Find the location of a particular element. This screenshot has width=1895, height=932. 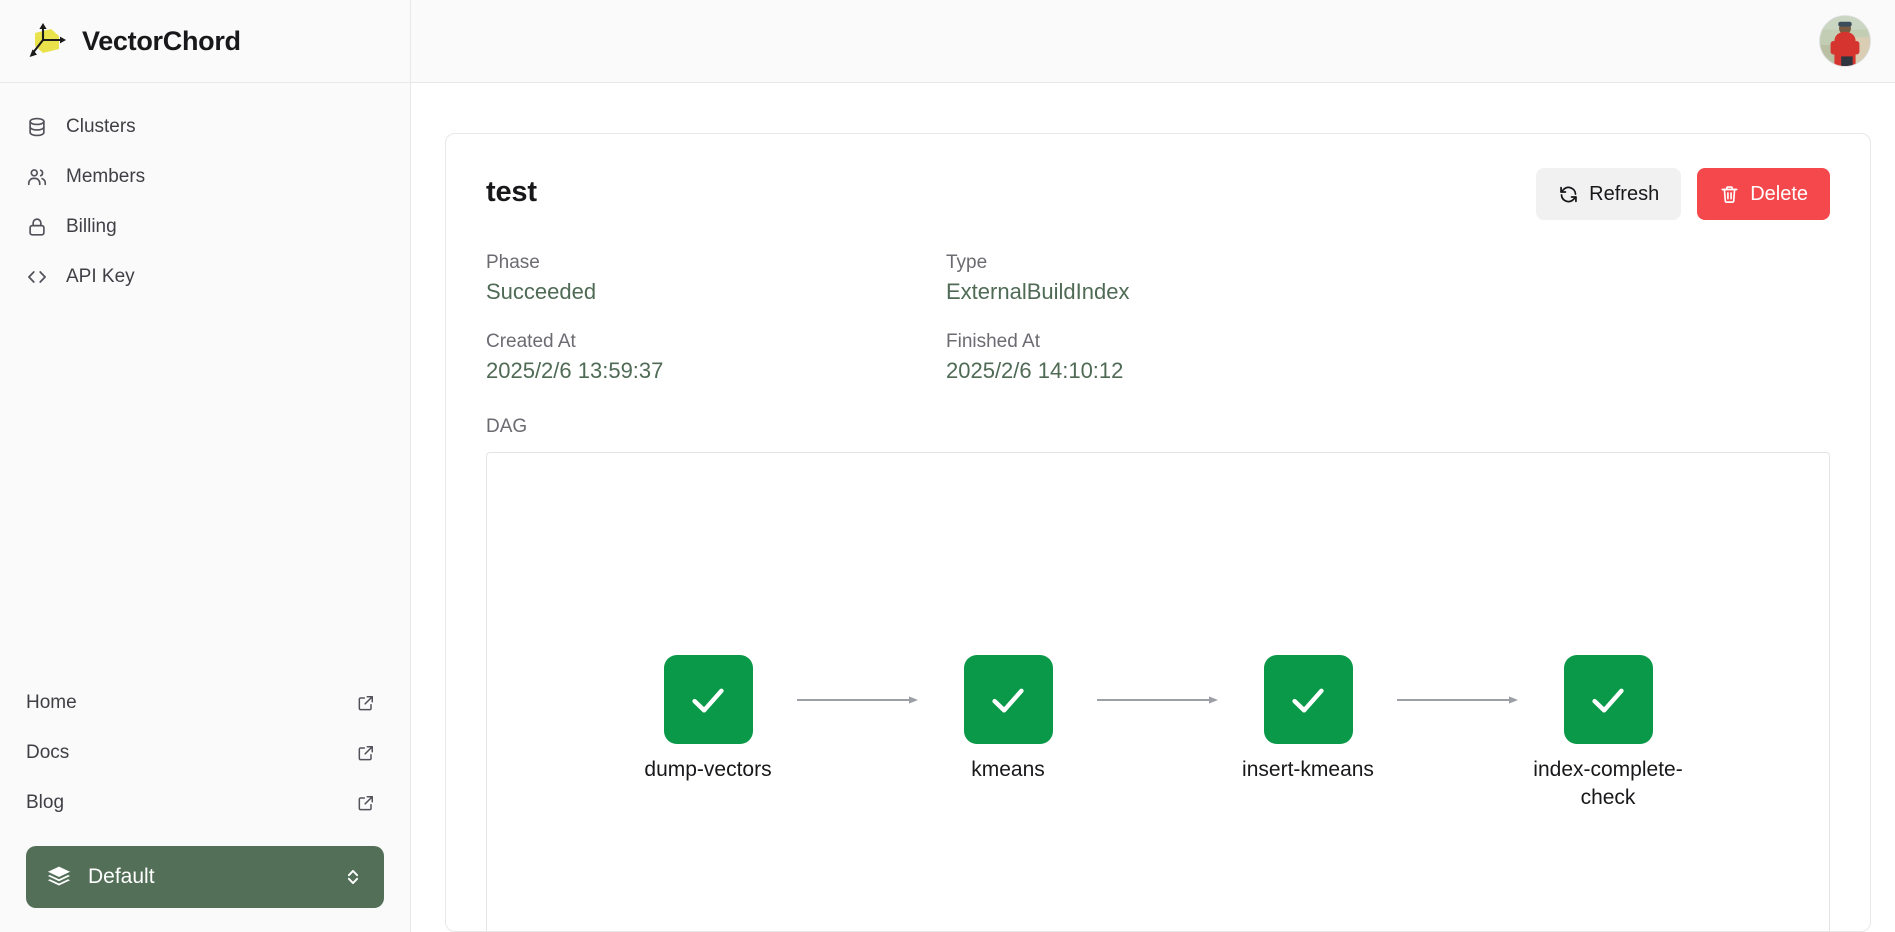

delete-button-label: Delete is located at coordinates (1779, 193).